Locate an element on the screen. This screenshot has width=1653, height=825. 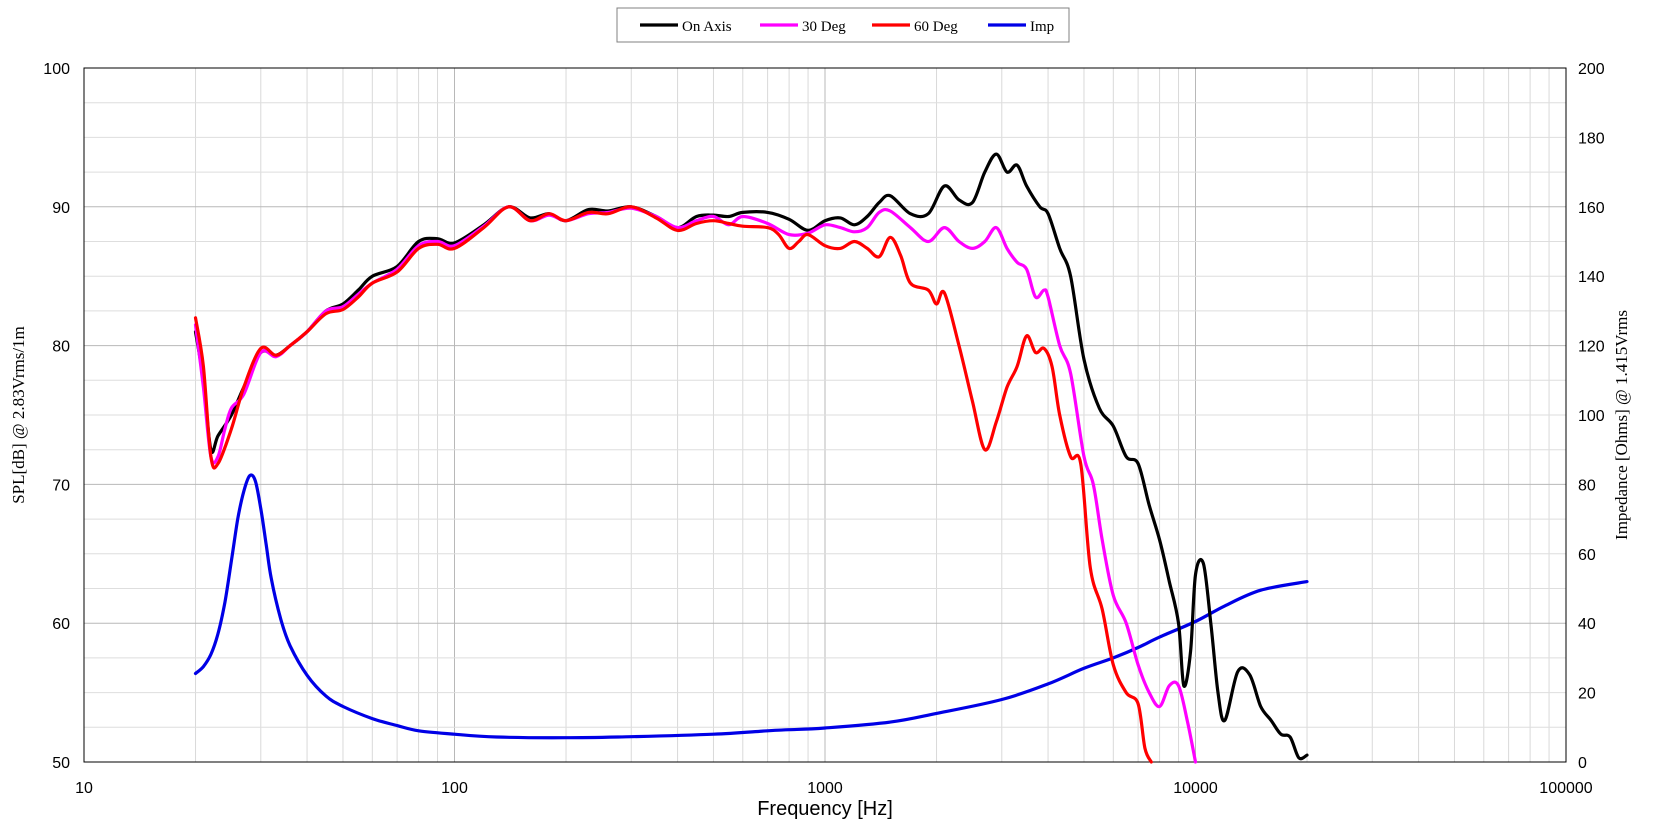
y-tick-label: 90 is located at coordinates (61, 208).